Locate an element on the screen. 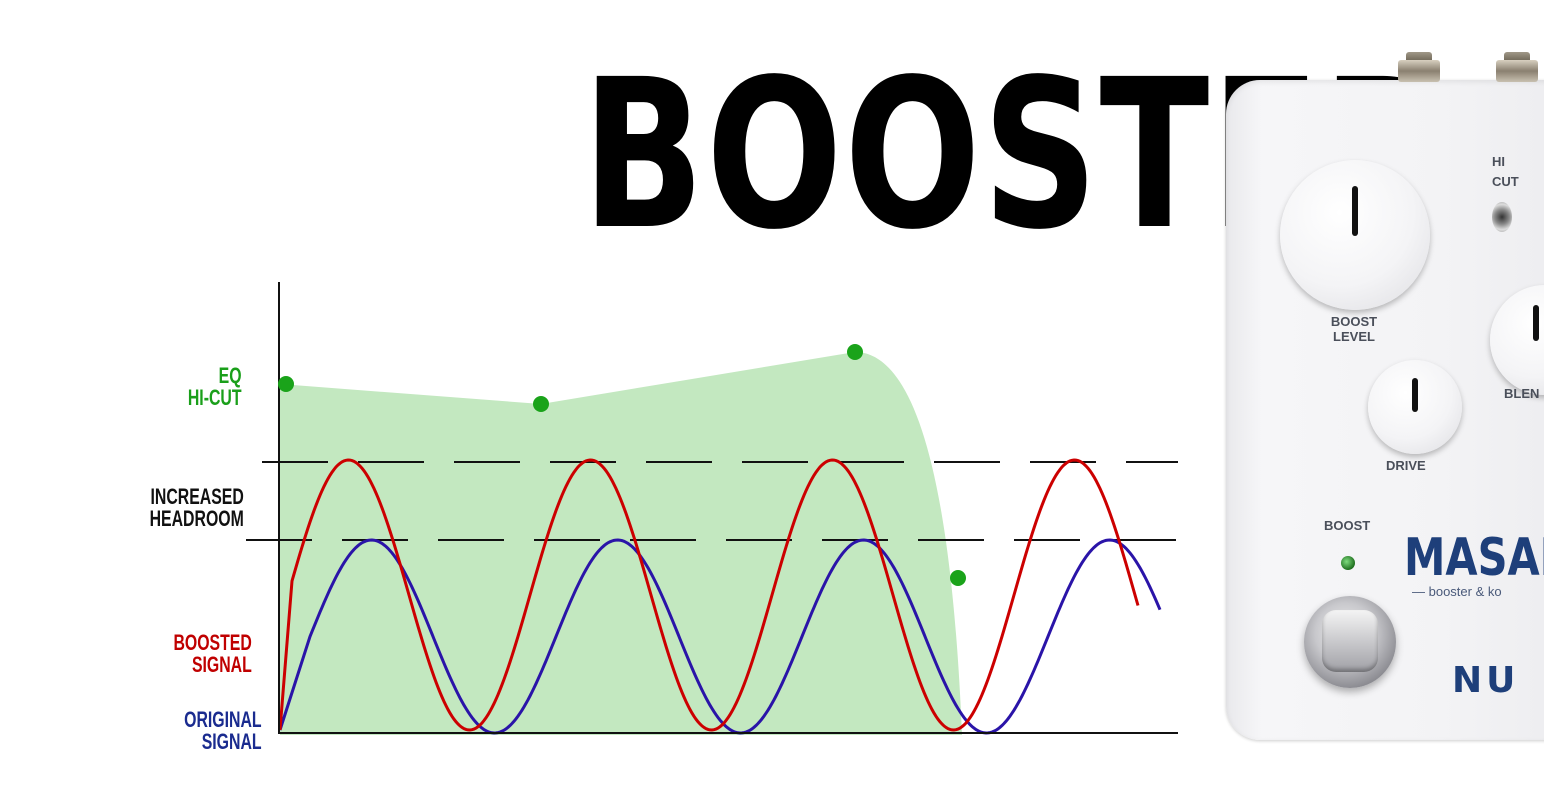  boost-led is located at coordinates (1348, 563).